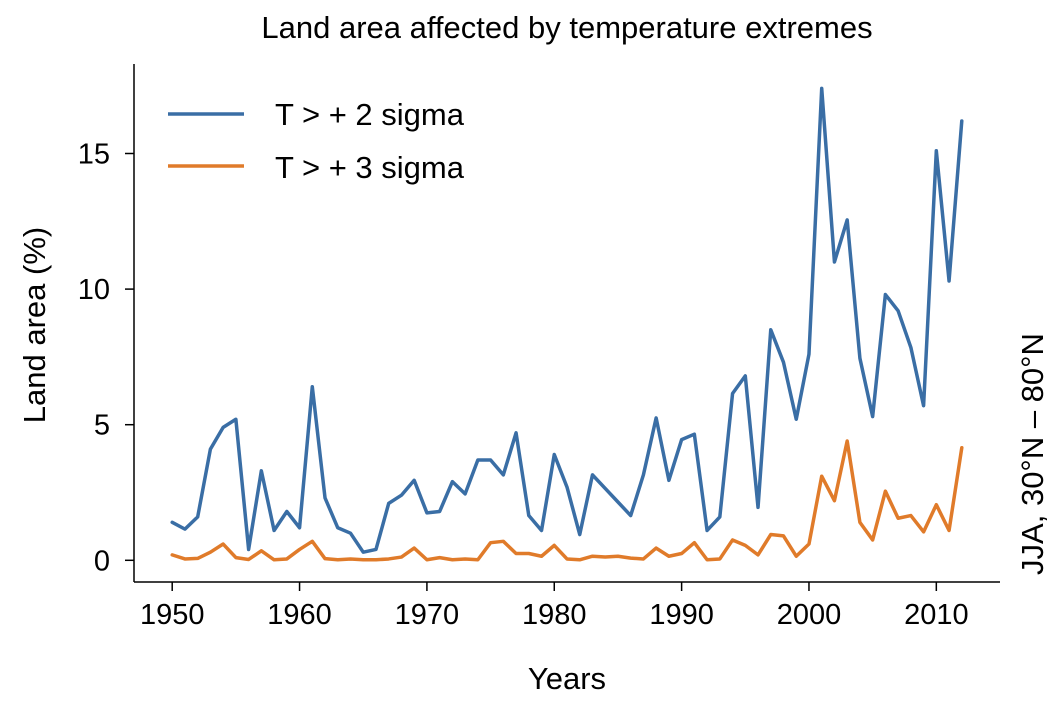 The width and height of the screenshot is (1063, 709). What do you see at coordinates (102, 561) in the screenshot?
I see `y-tick-label: 0` at bounding box center [102, 561].